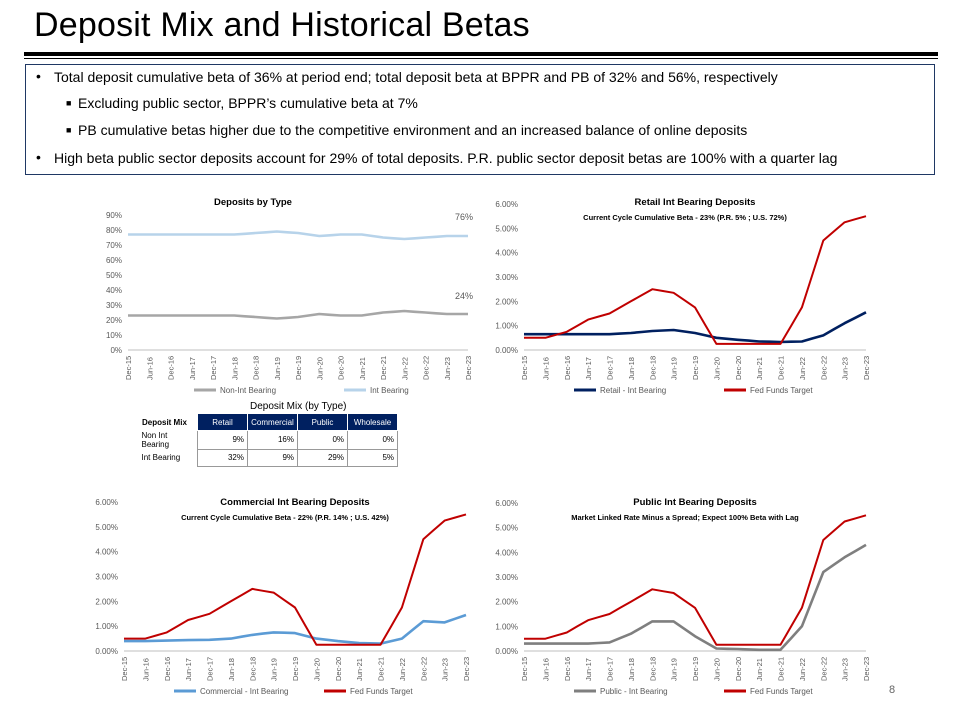 Image resolution: width=958 pixels, height=720 pixels. I want to click on table-cell: 5%, so click(372, 457).